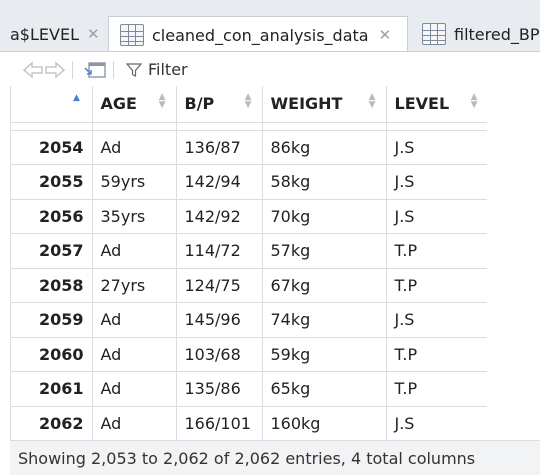  I want to click on show-in-window-icon, so click(95, 70).